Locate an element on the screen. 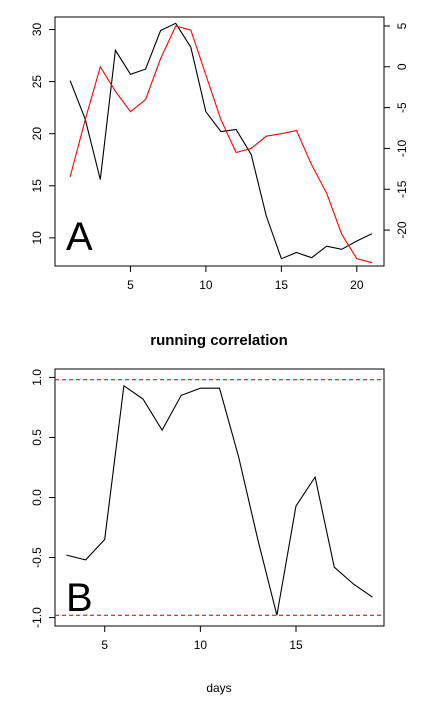 The image size is (422, 703). panel-b-x-tick-label: 15 is located at coordinates (296, 645).